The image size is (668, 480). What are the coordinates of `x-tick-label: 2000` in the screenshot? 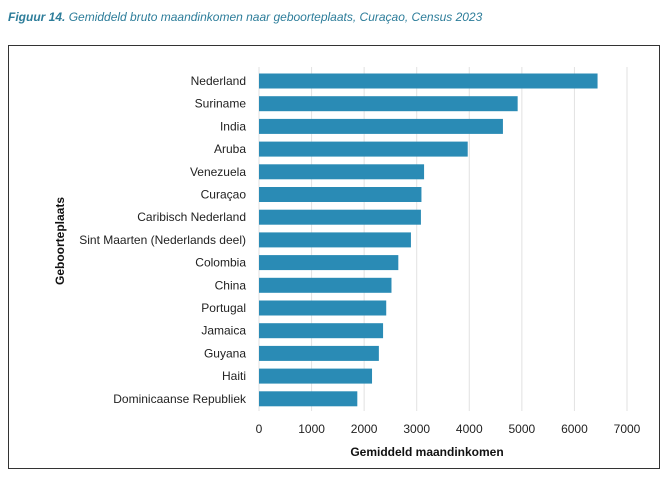 It's located at (364, 429).